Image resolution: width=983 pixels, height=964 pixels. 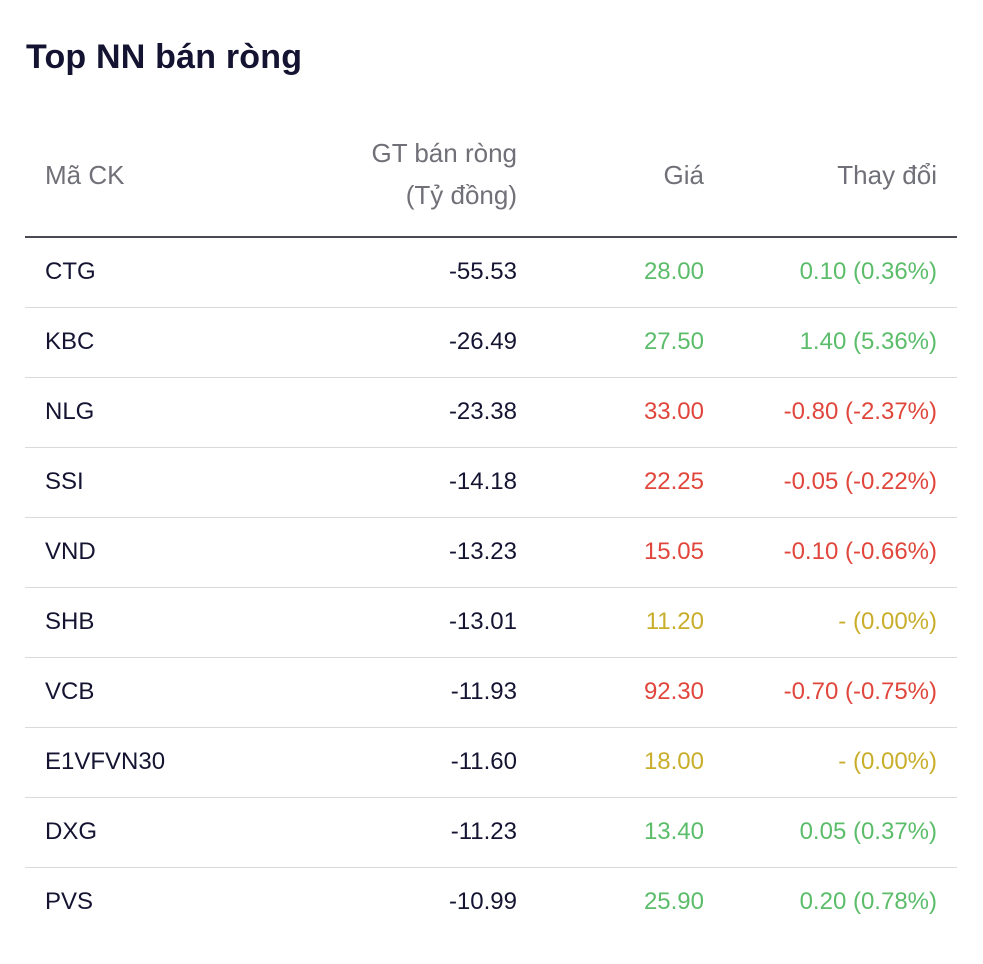 I want to click on stock-code: PVS, so click(x=69, y=901).